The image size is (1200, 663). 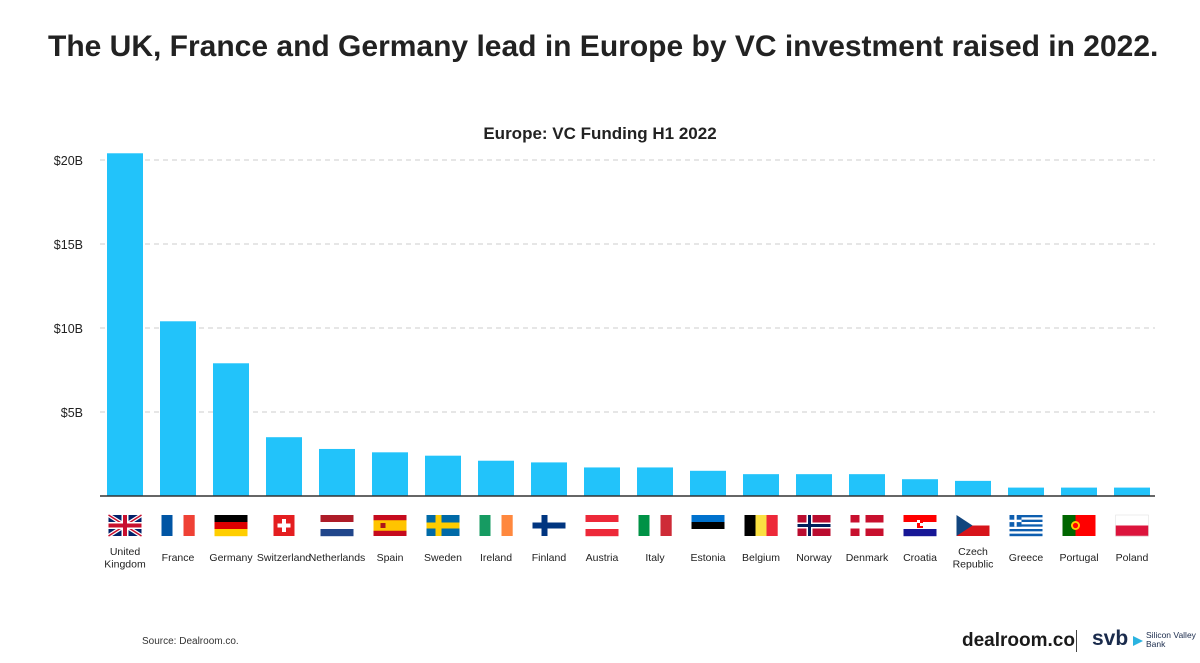 What do you see at coordinates (655, 525) in the screenshot?
I see `italy-flag-icon` at bounding box center [655, 525].